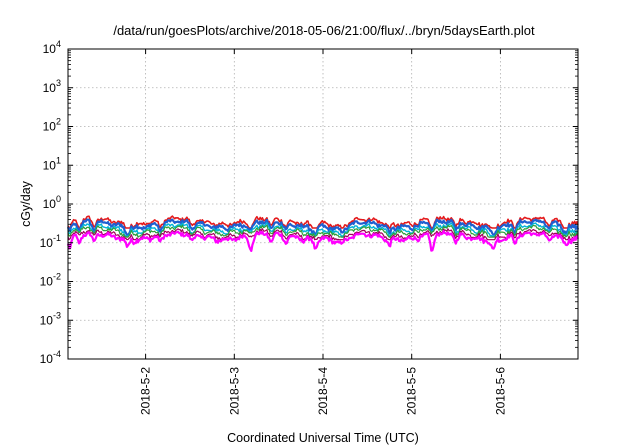 Image resolution: width=640 pixels, height=448 pixels. Describe the element at coordinates (50, 241) in the screenshot. I see `y-tick-label: 10⁻¹` at that location.